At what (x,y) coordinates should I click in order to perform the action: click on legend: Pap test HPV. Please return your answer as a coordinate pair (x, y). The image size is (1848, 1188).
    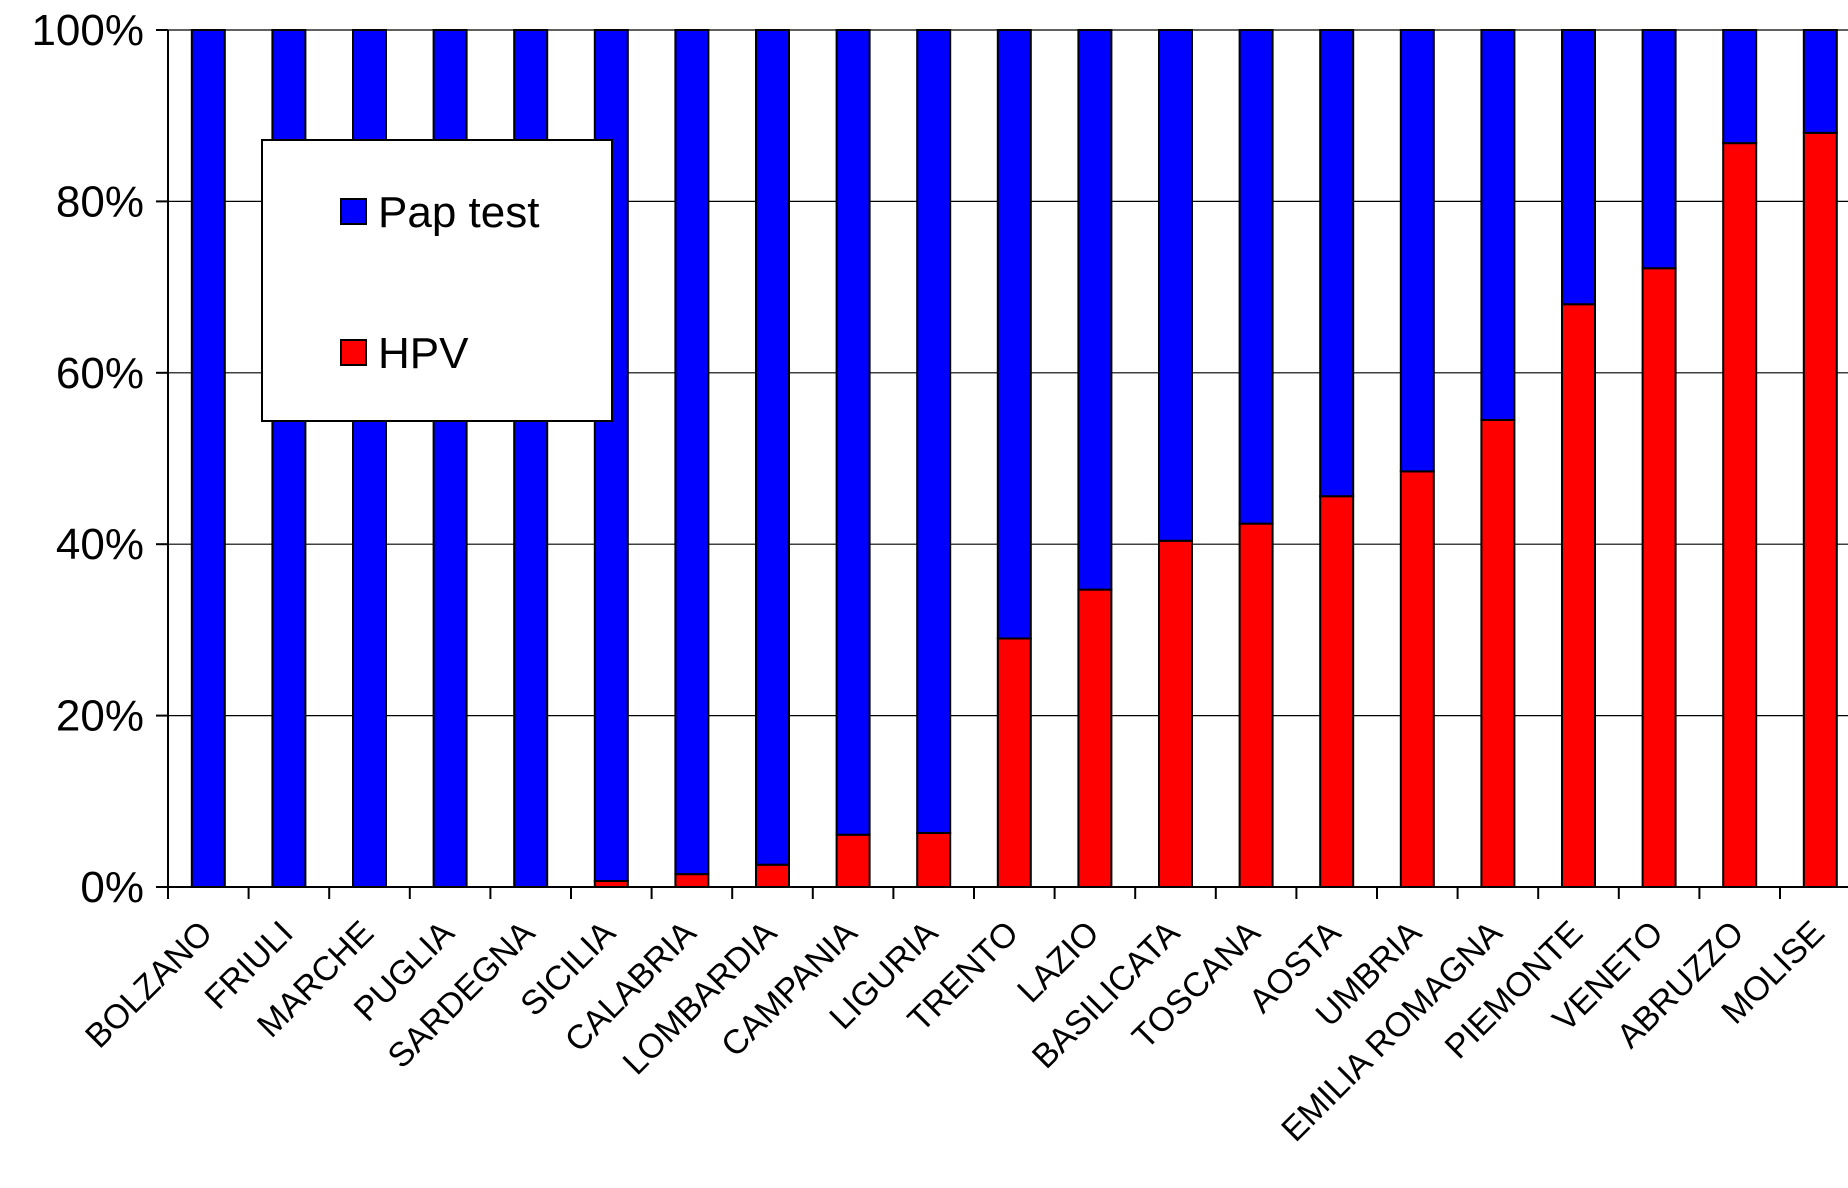
    Looking at the image, I should click on (437, 280).